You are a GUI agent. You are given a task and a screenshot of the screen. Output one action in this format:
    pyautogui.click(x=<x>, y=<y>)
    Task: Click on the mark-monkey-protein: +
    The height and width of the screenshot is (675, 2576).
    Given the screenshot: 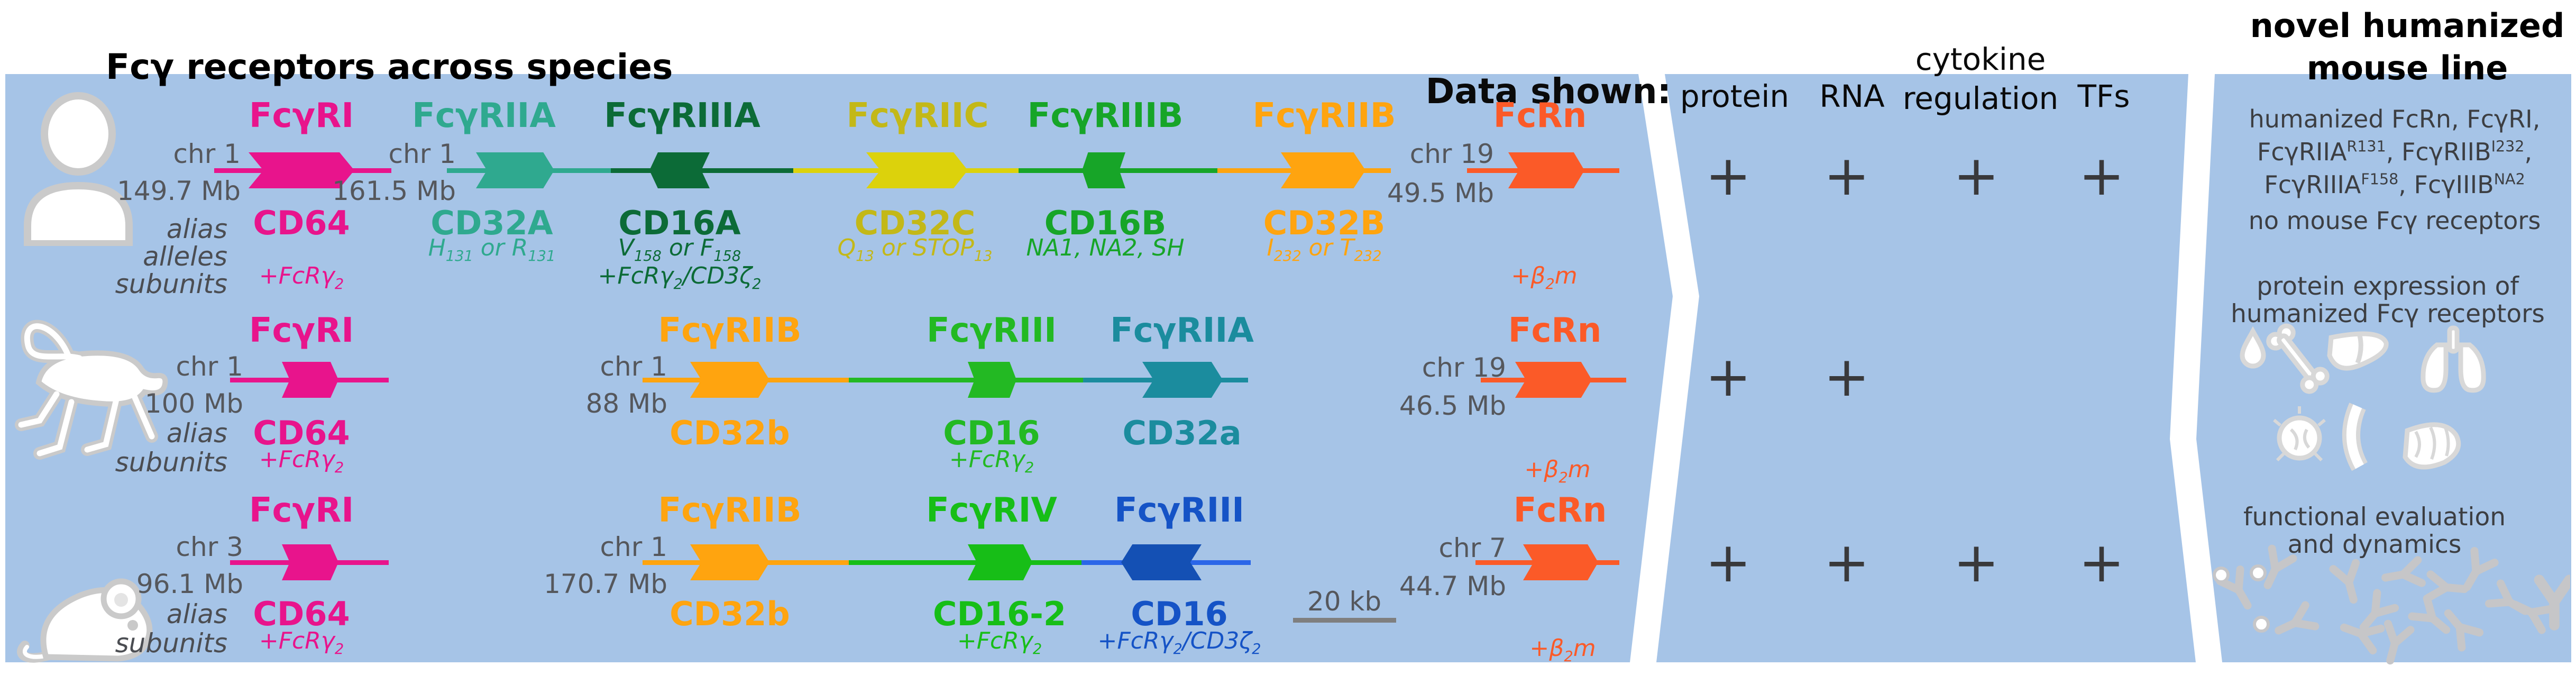 What is the action you would take?
    pyautogui.click(x=1729, y=376)
    